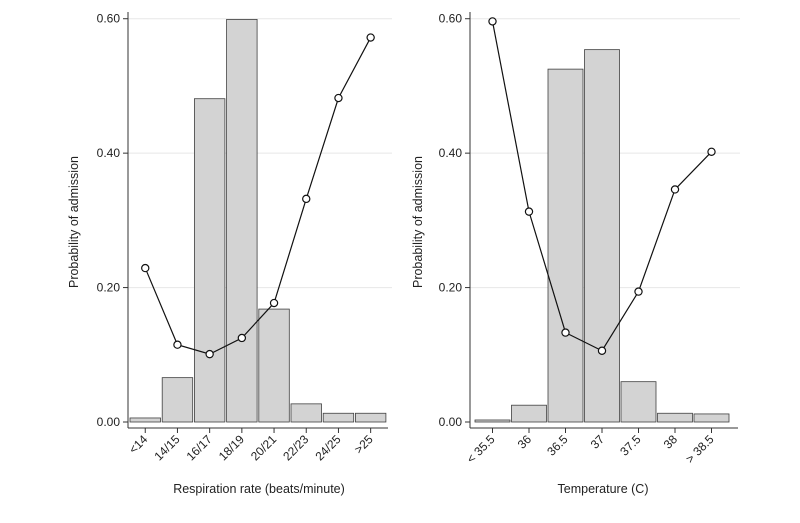  What do you see at coordinates (481, 449) in the screenshot?
I see `temperature-x-tick-label: < 35.5` at bounding box center [481, 449].